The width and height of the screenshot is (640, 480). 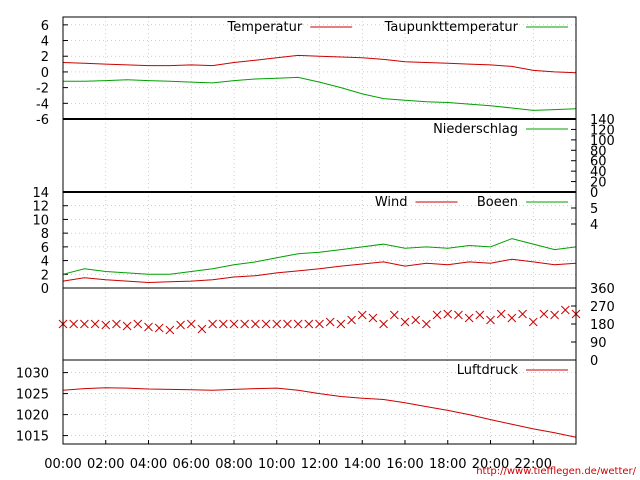 What do you see at coordinates (490, 464) in the screenshot?
I see `x-tick-label: 20:00` at bounding box center [490, 464].